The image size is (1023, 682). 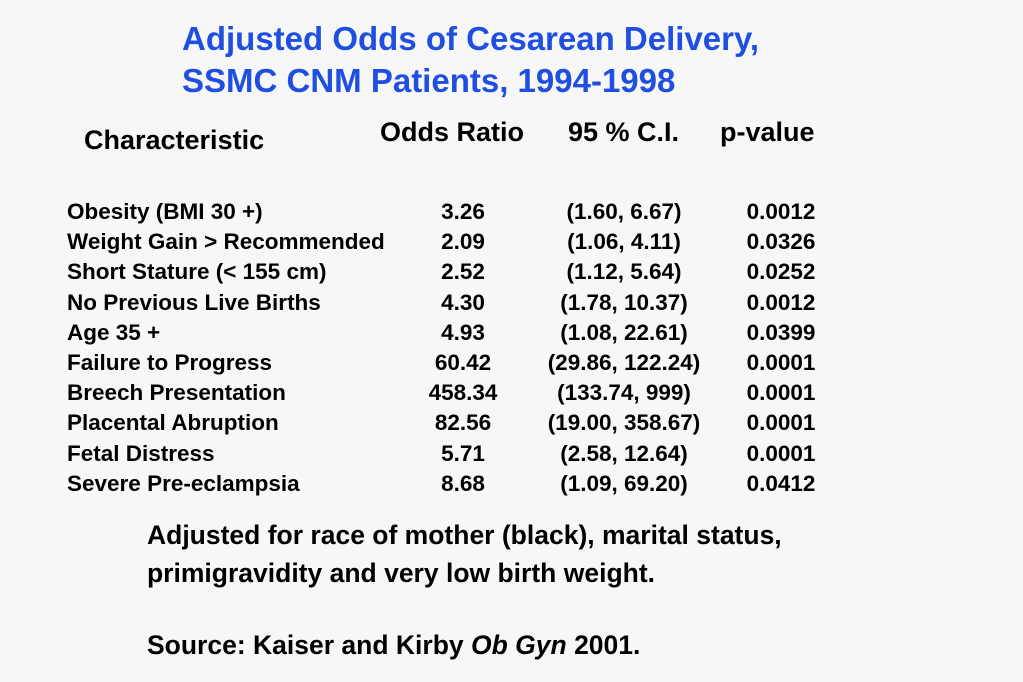 I want to click on cell-odds-ratio: 3.26, so click(x=463, y=211).